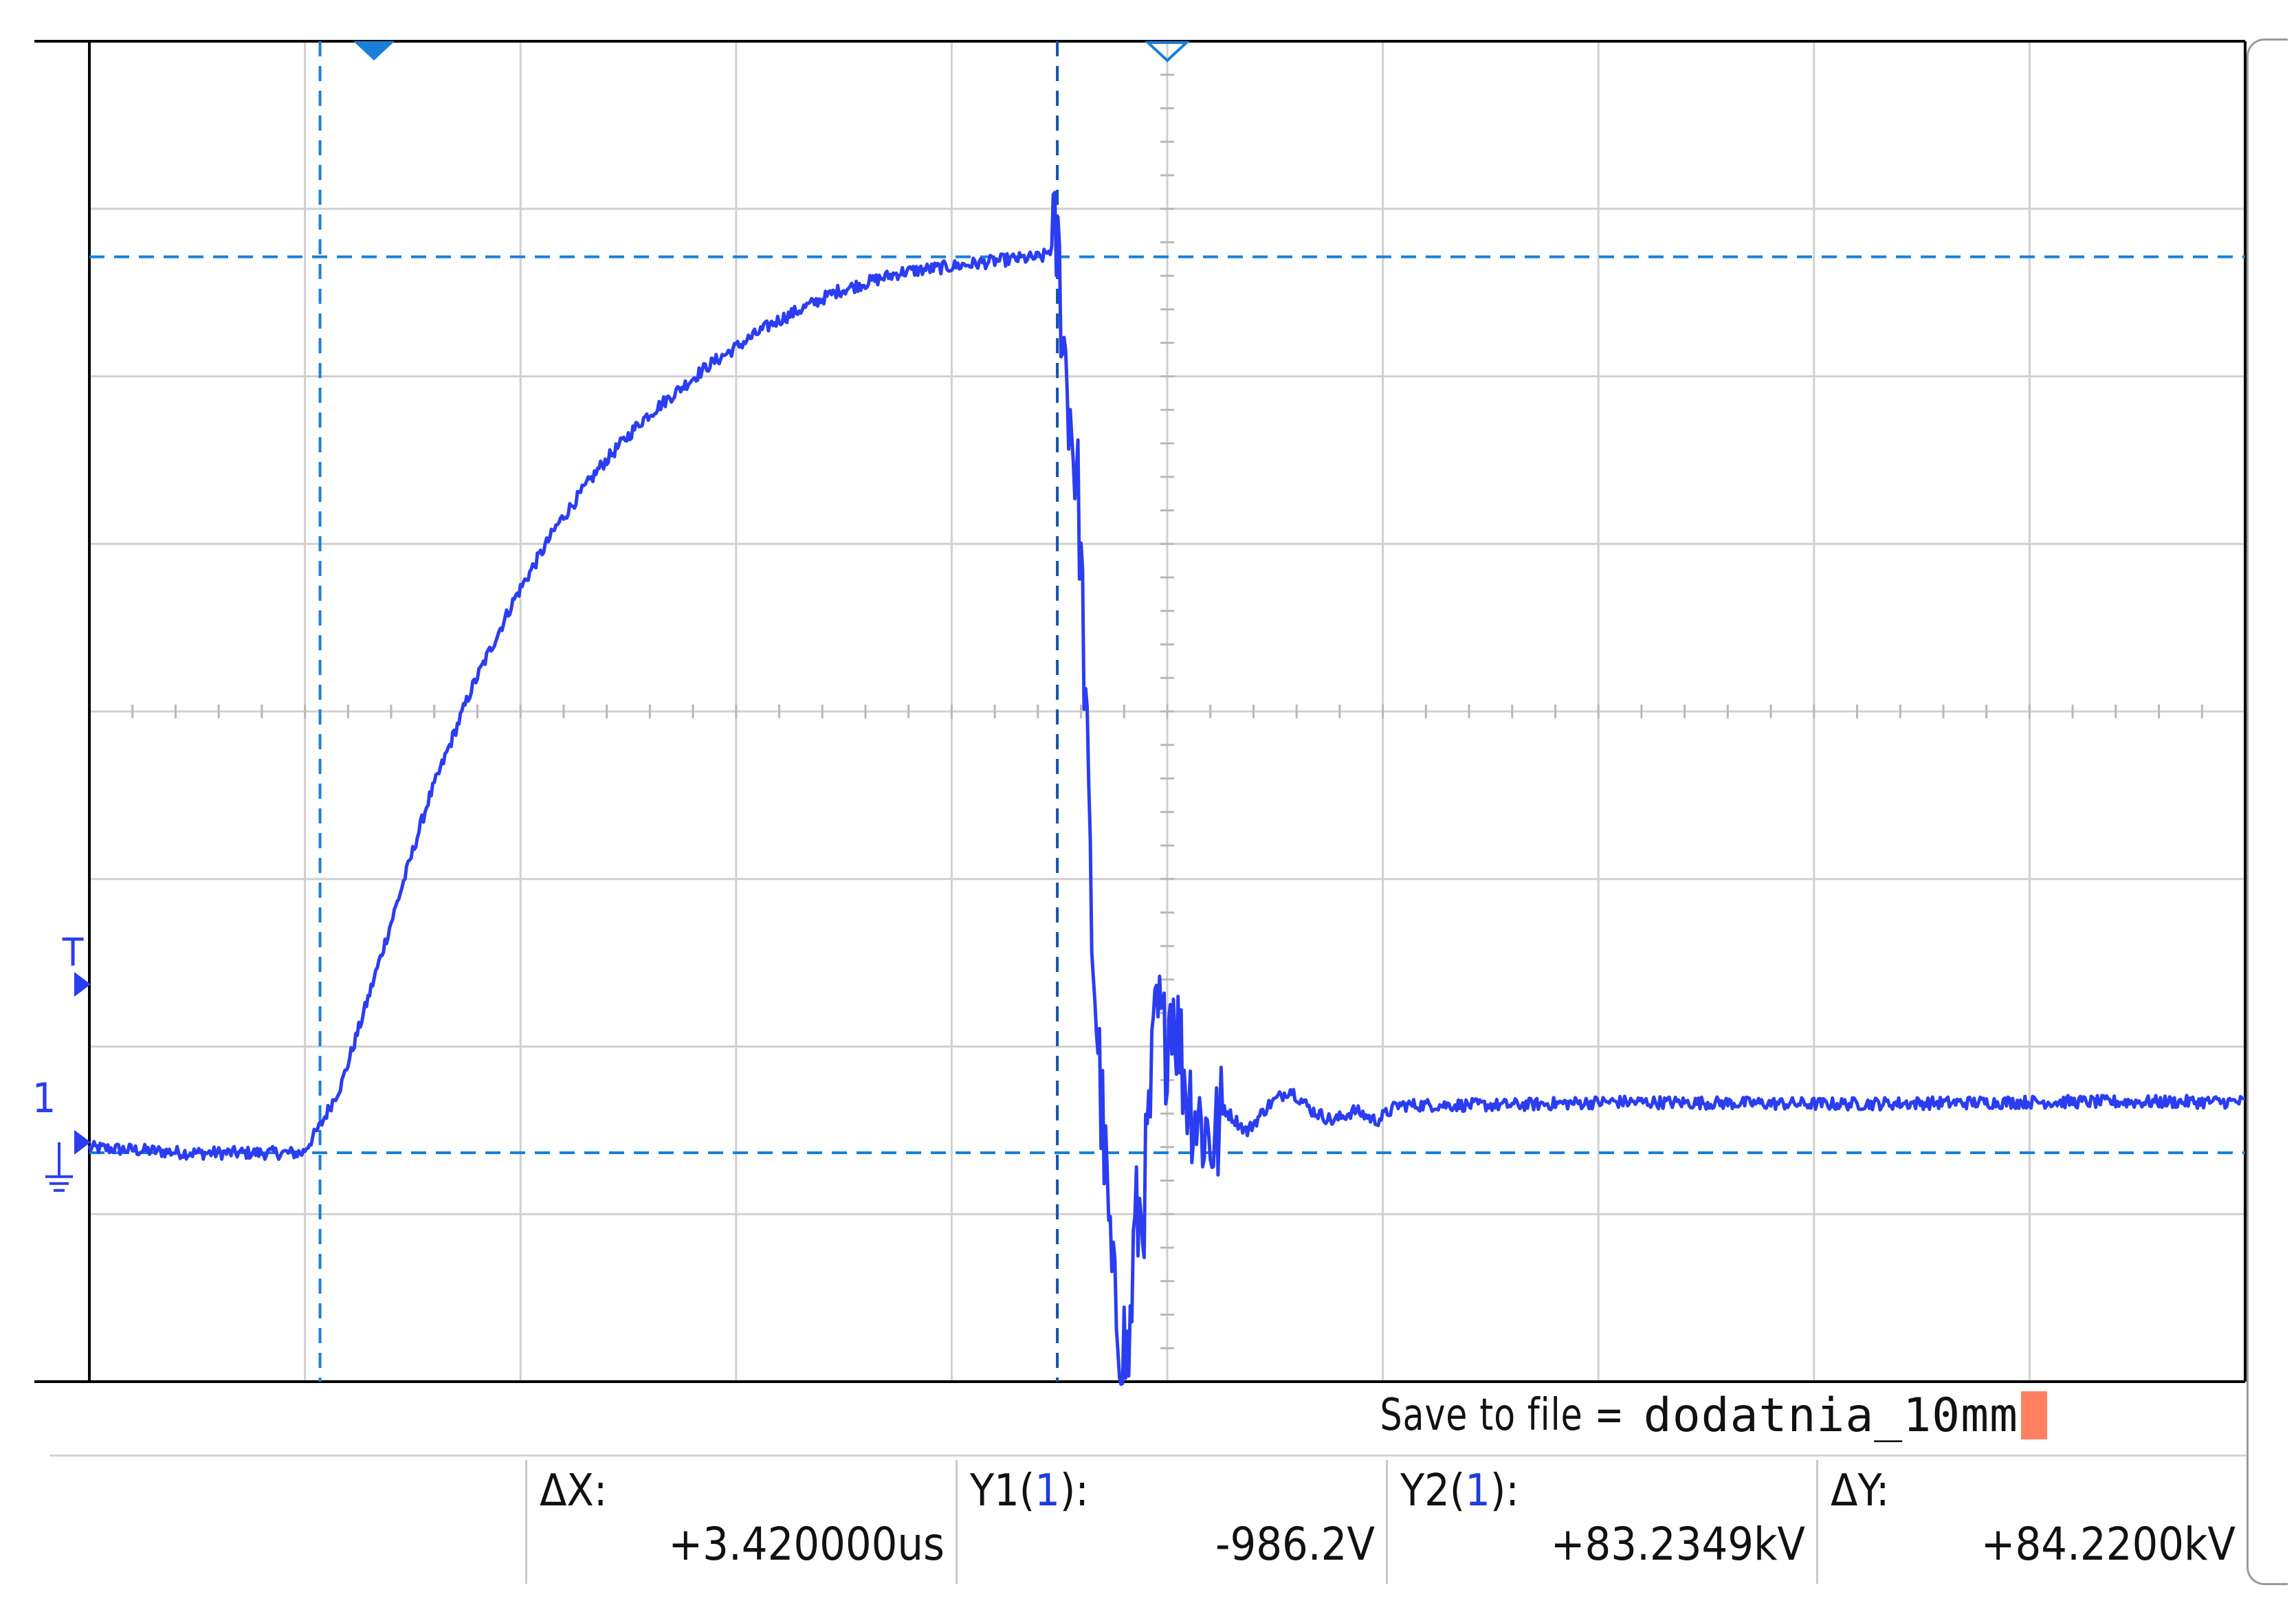 The height and width of the screenshot is (1603, 2296). I want to click on trigger-level-label: T, so click(73, 953).